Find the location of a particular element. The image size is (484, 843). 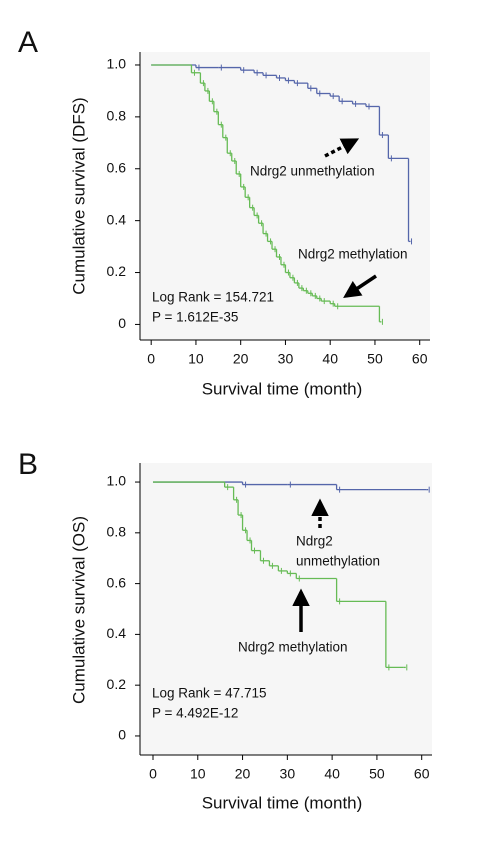

annotation: P = 4.492E-12 is located at coordinates (195, 713).